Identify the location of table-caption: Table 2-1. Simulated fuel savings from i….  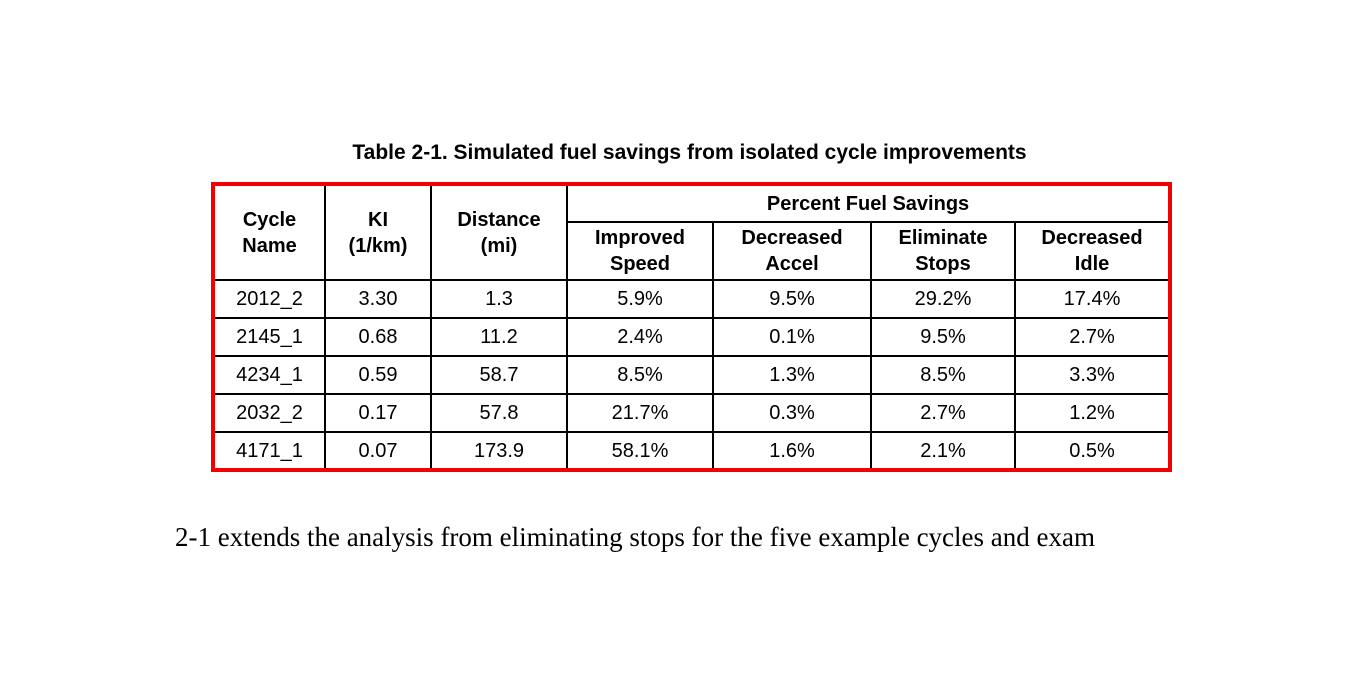
(689, 152).